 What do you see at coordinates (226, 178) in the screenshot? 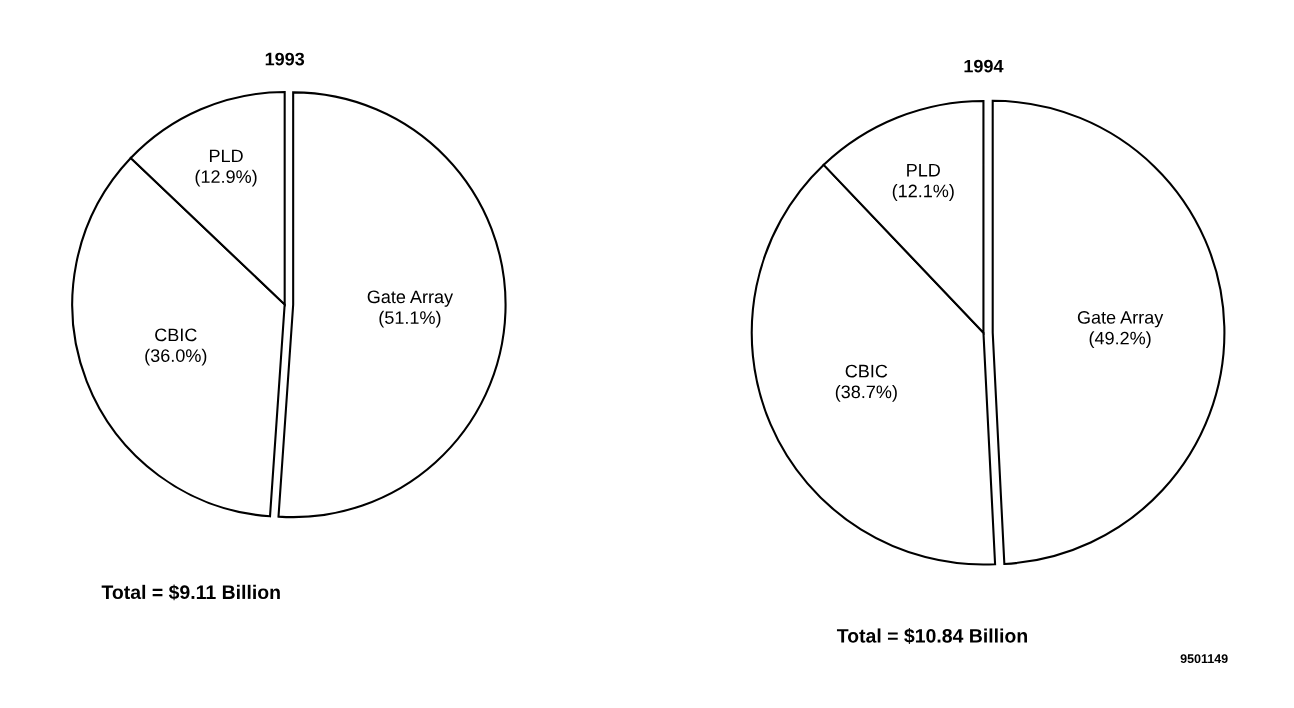
I see `data-label: (12.9%)` at bounding box center [226, 178].